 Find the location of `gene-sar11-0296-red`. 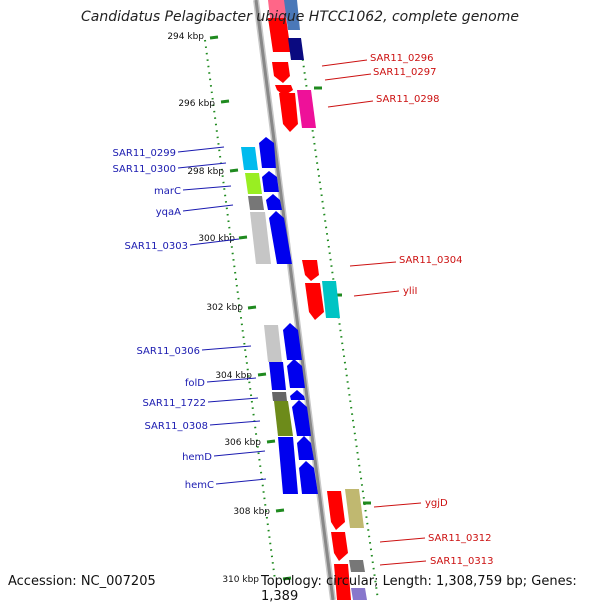

gene-sar11-0296-red is located at coordinates (281, 72).